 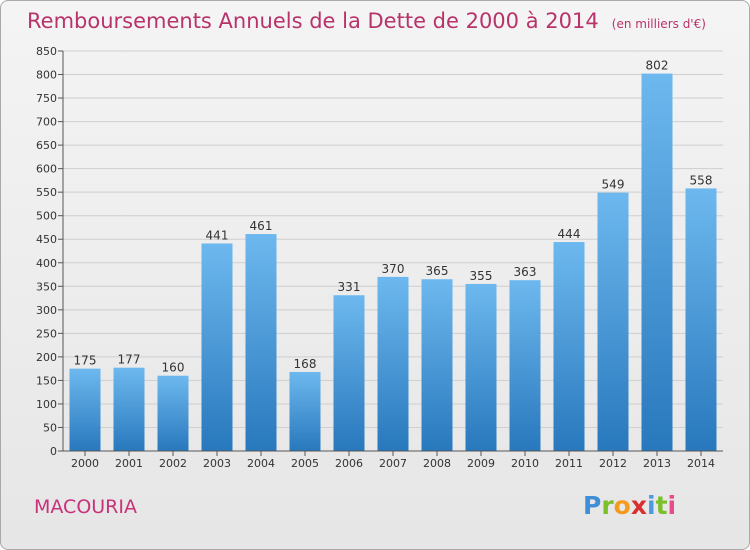 What do you see at coordinates (525, 272) in the screenshot?
I see `bar-value-label: 363` at bounding box center [525, 272].